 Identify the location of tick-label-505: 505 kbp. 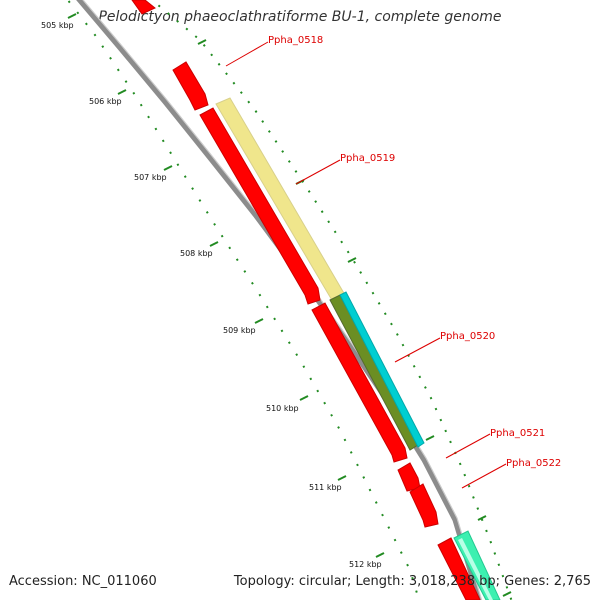
(57, 25).